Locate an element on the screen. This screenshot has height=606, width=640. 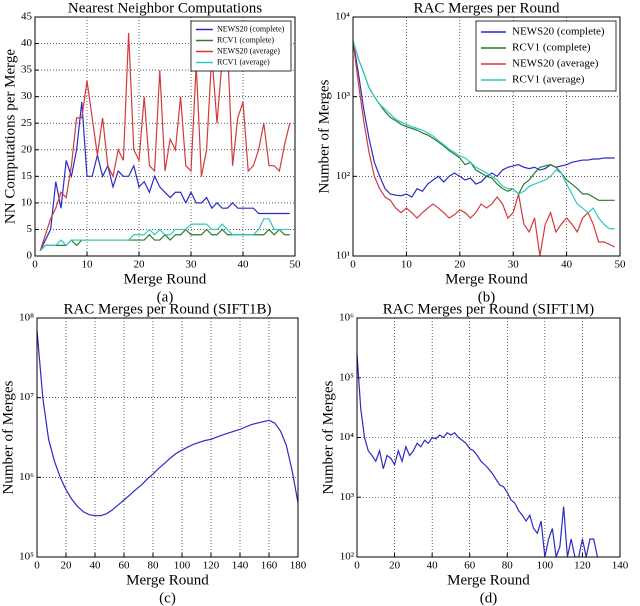
y-tick-label: 10⁸ is located at coordinates (26, 318).